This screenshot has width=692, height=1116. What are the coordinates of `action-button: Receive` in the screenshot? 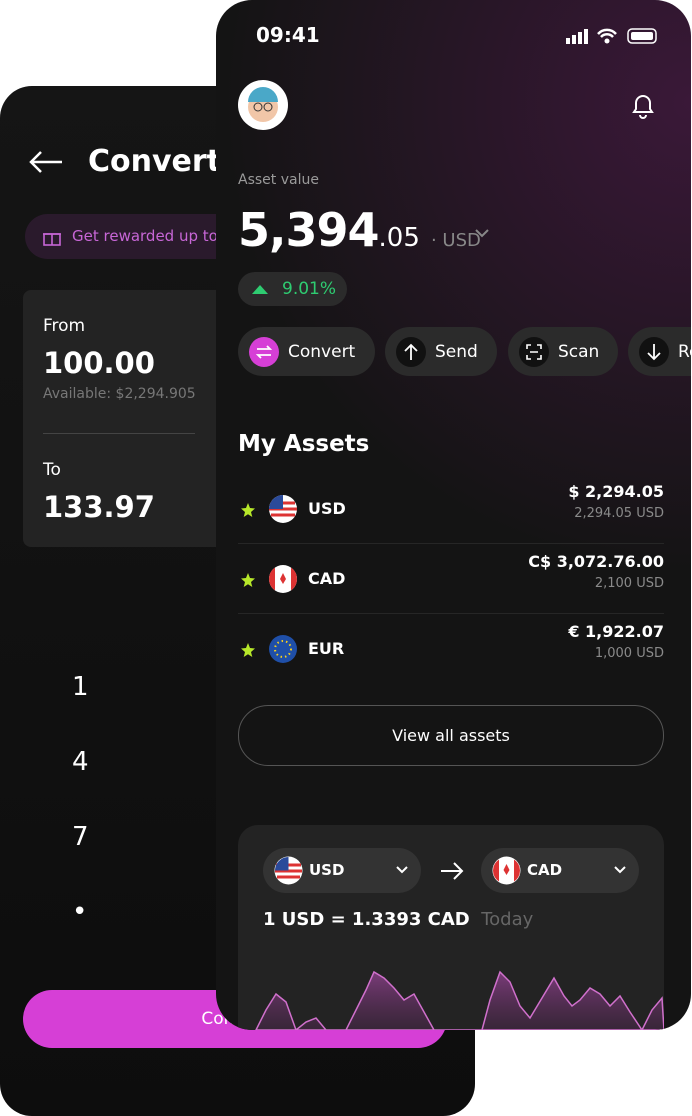 It's located at (659, 351).